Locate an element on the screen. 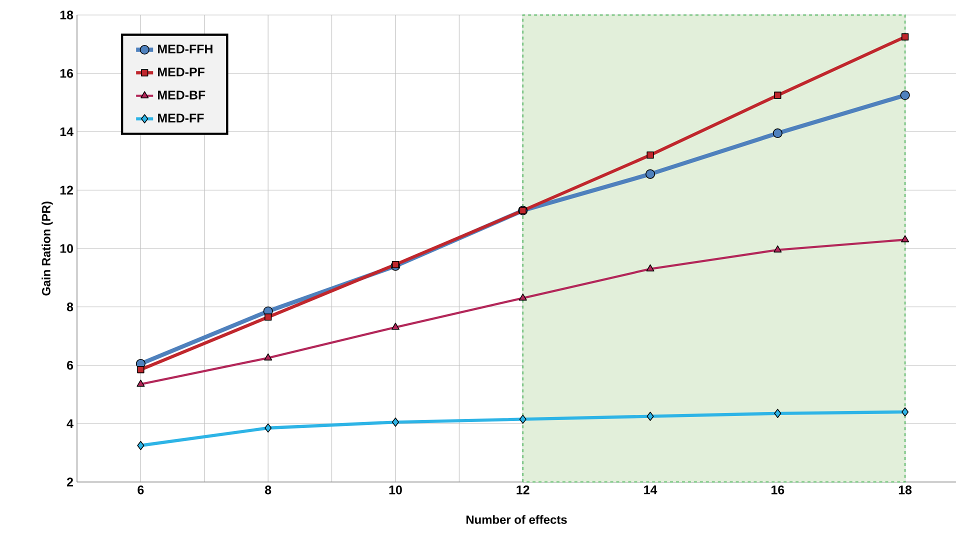 The width and height of the screenshot is (956, 559). y-tick-label: 8 is located at coordinates (70, 307).